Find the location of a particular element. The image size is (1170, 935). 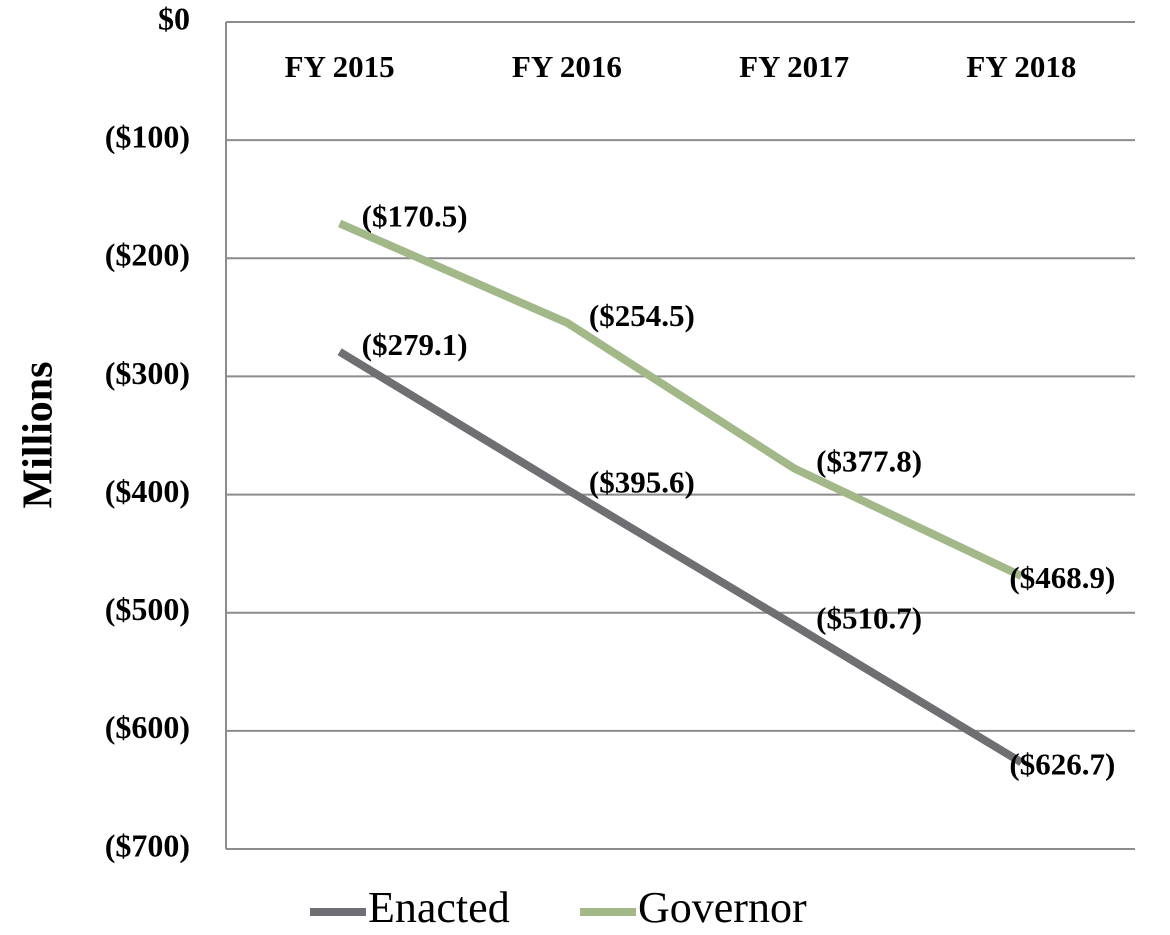

legend-label: Enacted is located at coordinates (439, 907).